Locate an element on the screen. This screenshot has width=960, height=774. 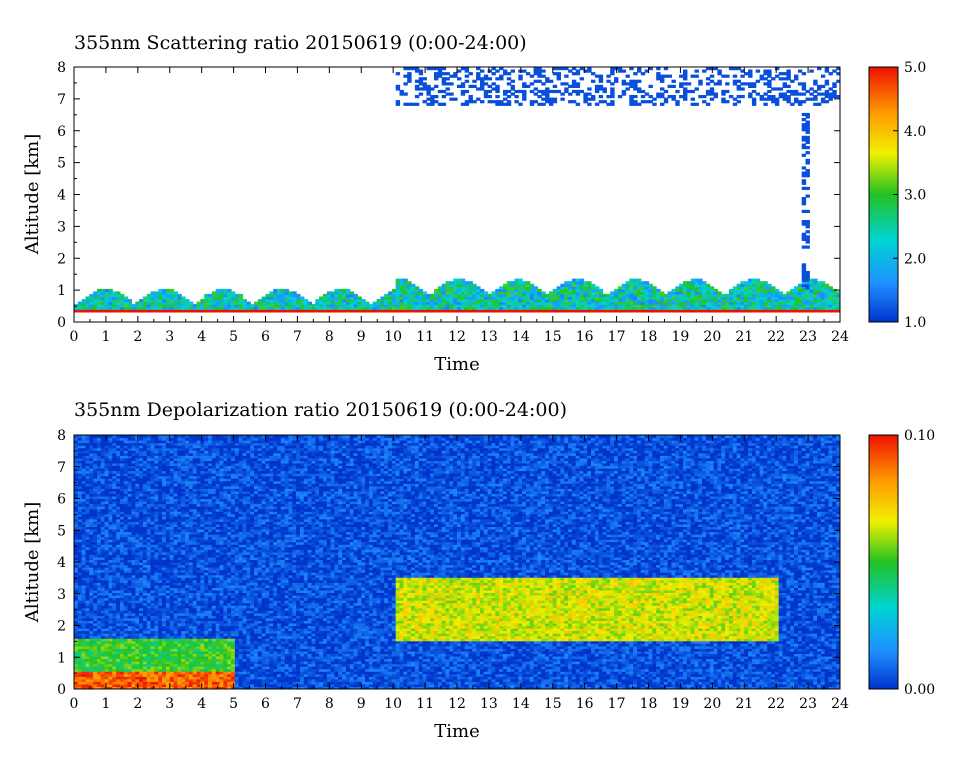
x-axis-label-scattering: Time is located at coordinates (456, 364).